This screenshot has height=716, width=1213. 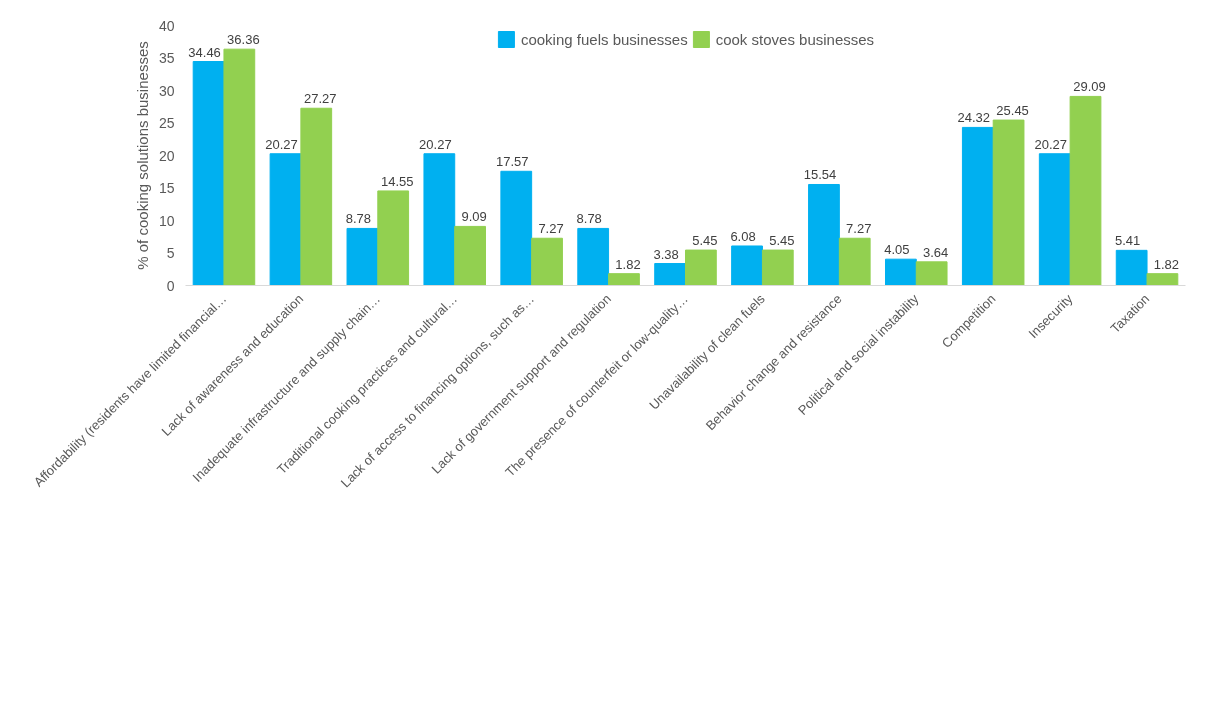 I want to click on y-tick-label: 30, so click(x=166, y=90).